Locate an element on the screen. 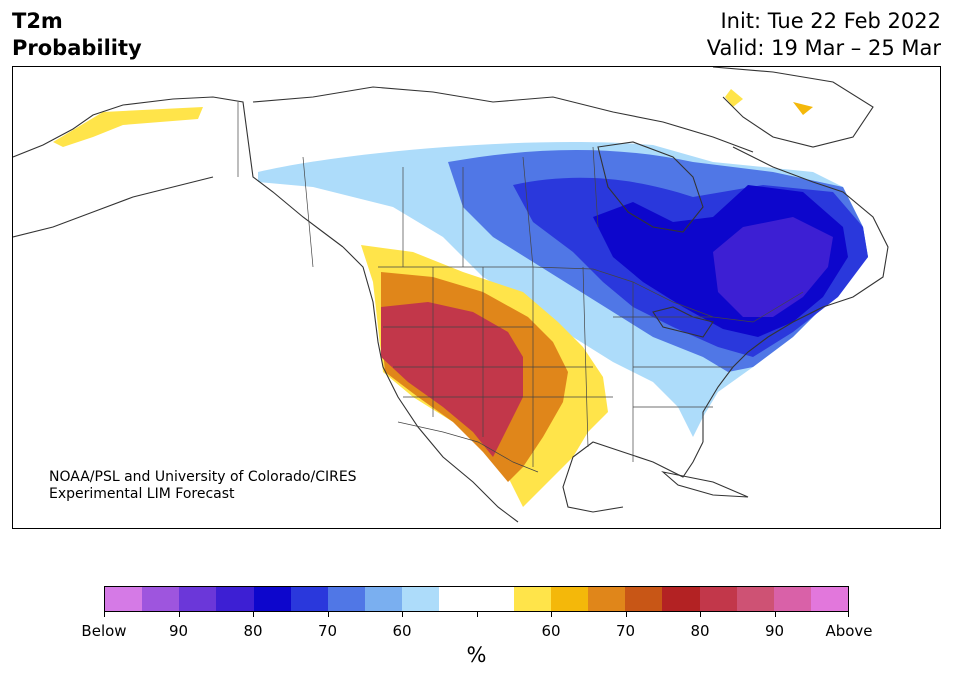  credit-line-2: Experimental LIM Forecast is located at coordinates (142, 494).